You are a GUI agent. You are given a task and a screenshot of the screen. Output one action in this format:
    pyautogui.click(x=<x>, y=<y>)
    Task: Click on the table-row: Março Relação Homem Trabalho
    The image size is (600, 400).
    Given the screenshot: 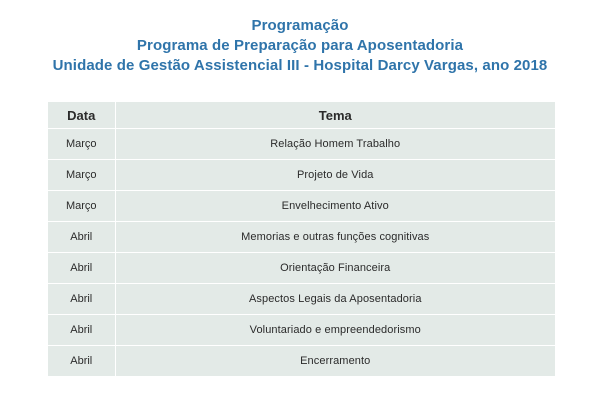 What is the action you would take?
    pyautogui.click(x=301, y=144)
    